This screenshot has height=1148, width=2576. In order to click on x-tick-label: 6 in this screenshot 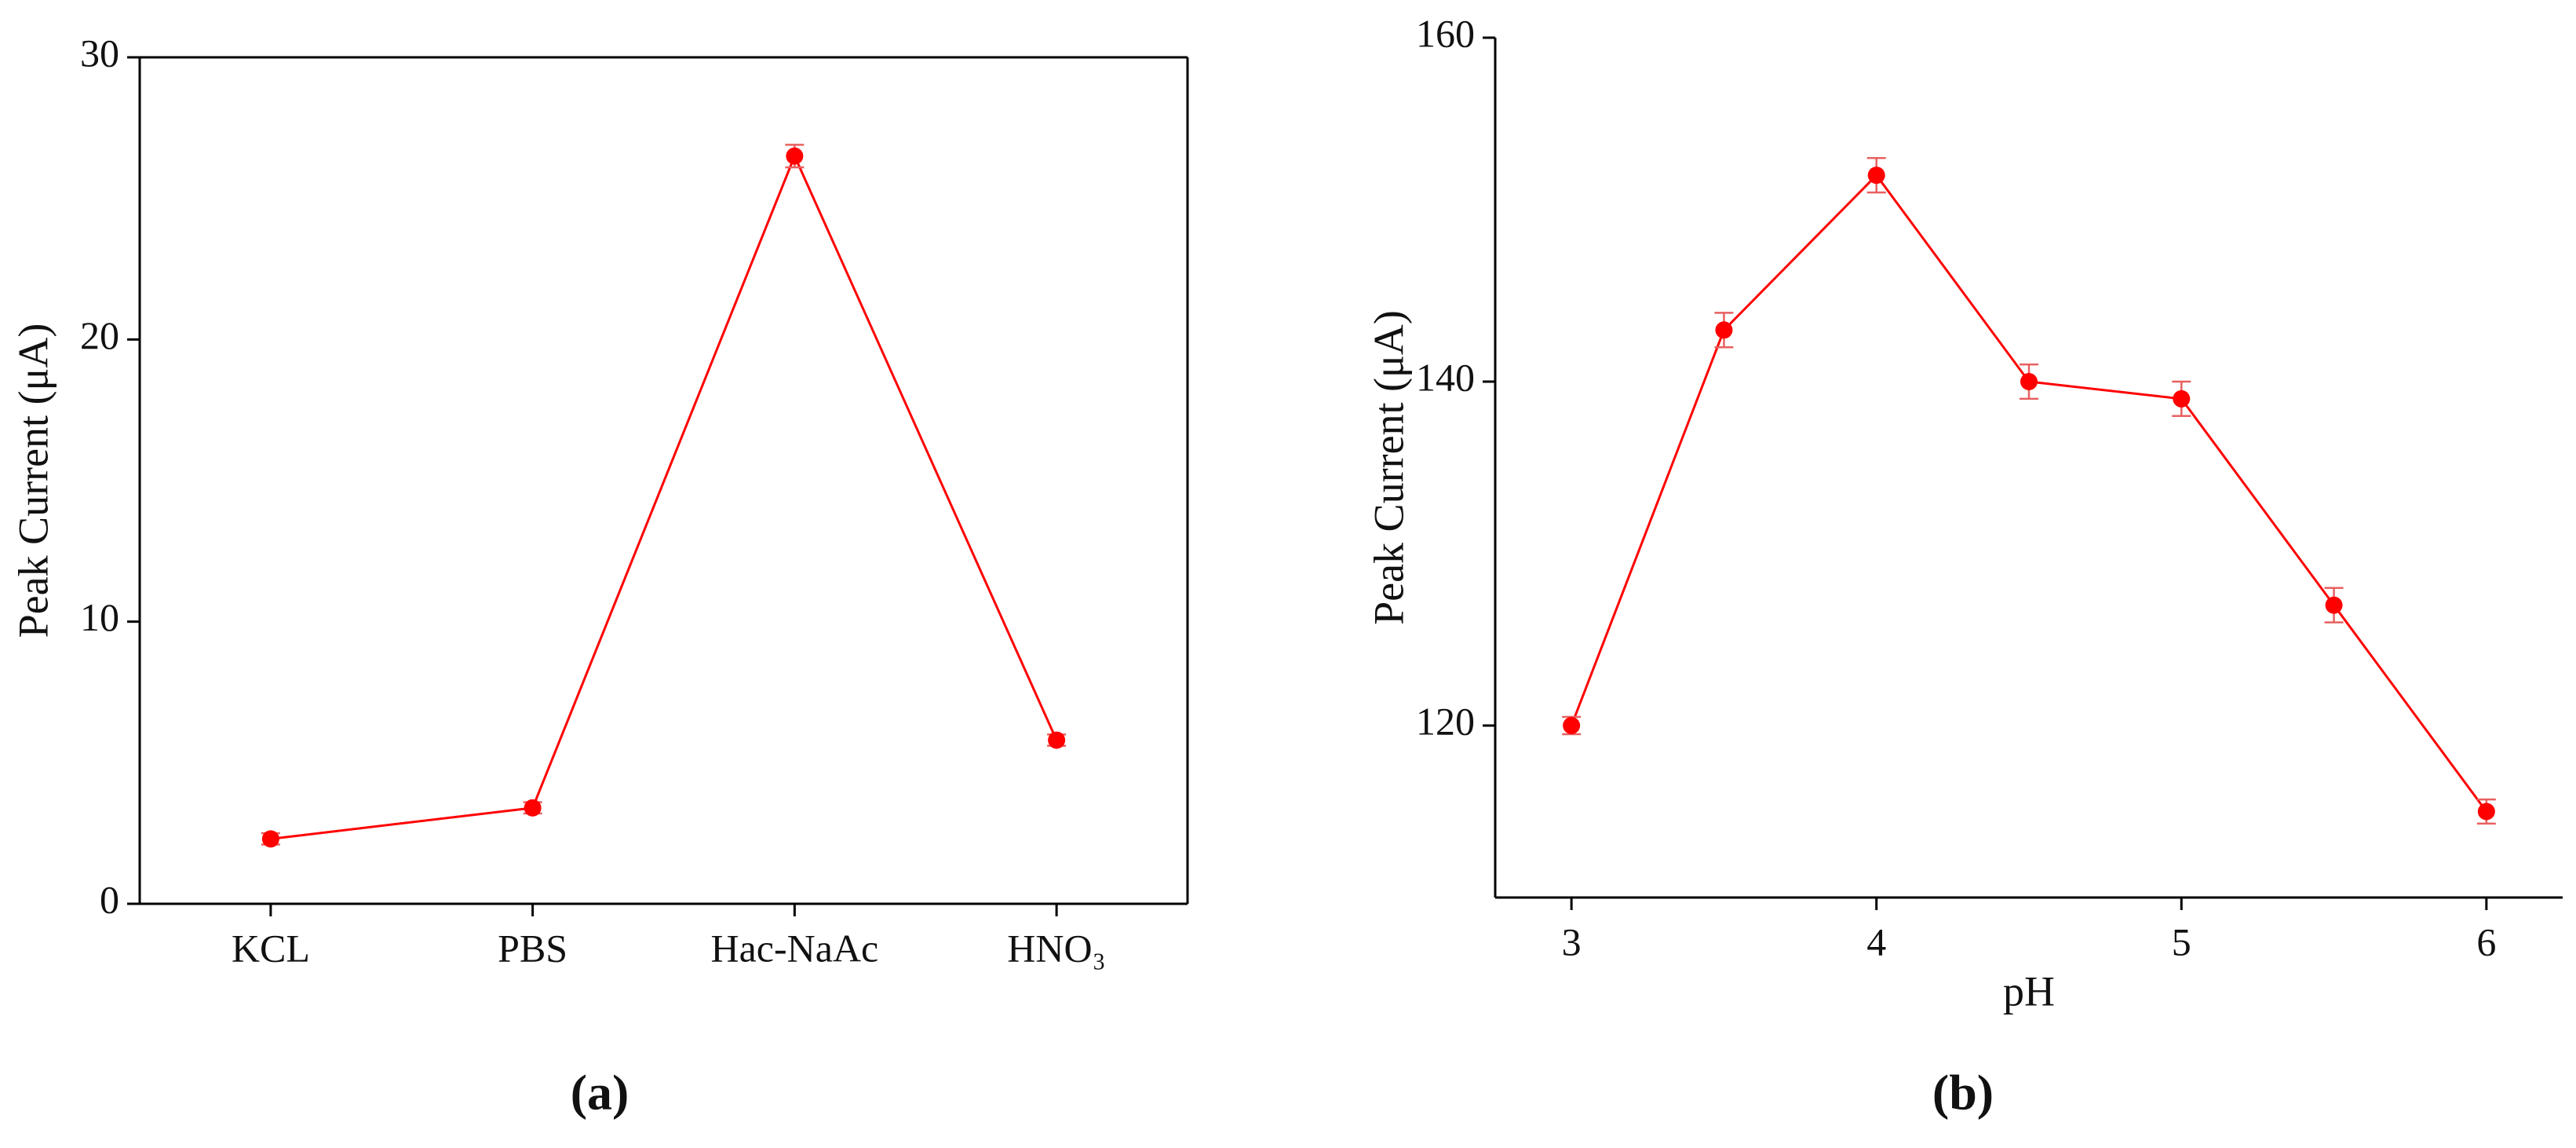, I will do `click(2486, 941)`.